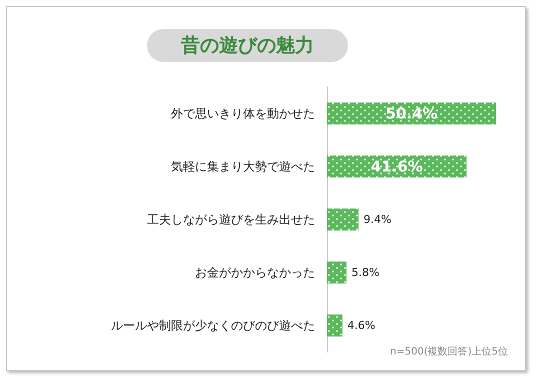  What do you see at coordinates (361, 325) in the screenshot?
I see `data-label: 4.6%` at bounding box center [361, 325].